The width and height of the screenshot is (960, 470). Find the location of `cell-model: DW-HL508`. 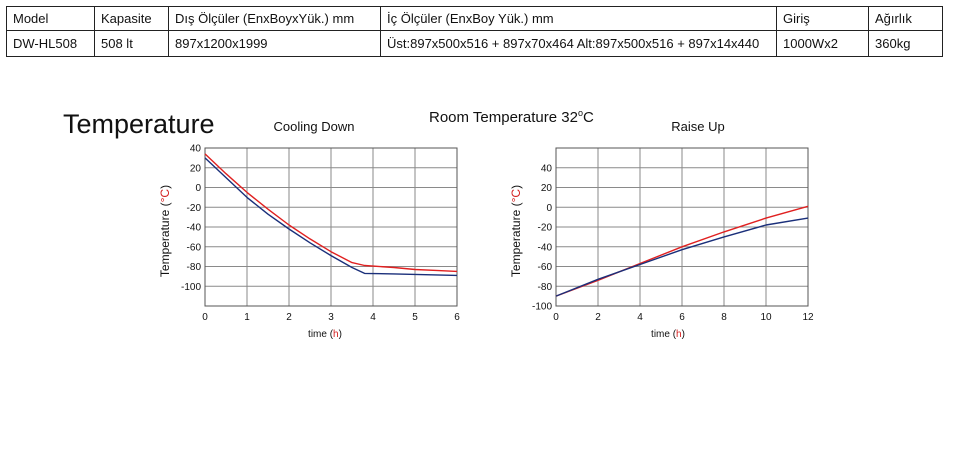

cell-model: DW-HL508 is located at coordinates (50, 43).